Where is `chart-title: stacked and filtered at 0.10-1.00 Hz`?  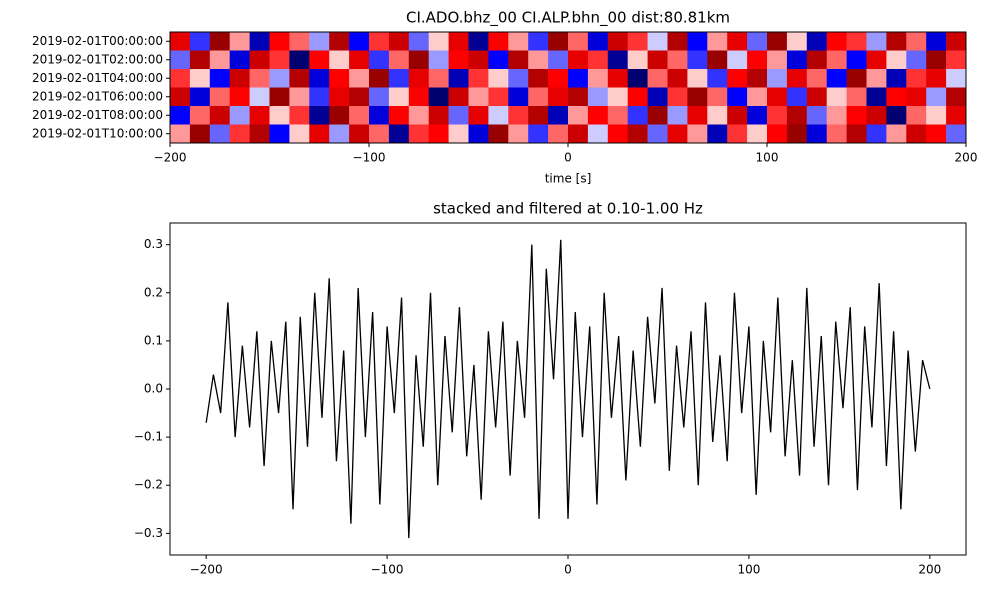 chart-title: stacked and filtered at 0.10-1.00 Hz is located at coordinates (568, 209).